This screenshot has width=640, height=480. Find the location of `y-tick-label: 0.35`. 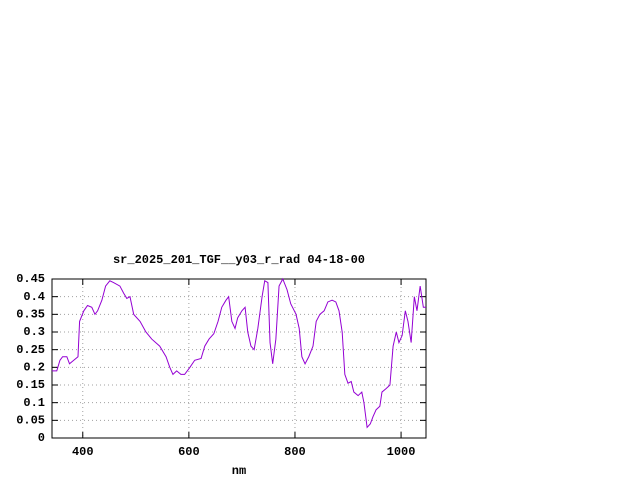

y-tick-label: 0.35 is located at coordinates (30, 315).